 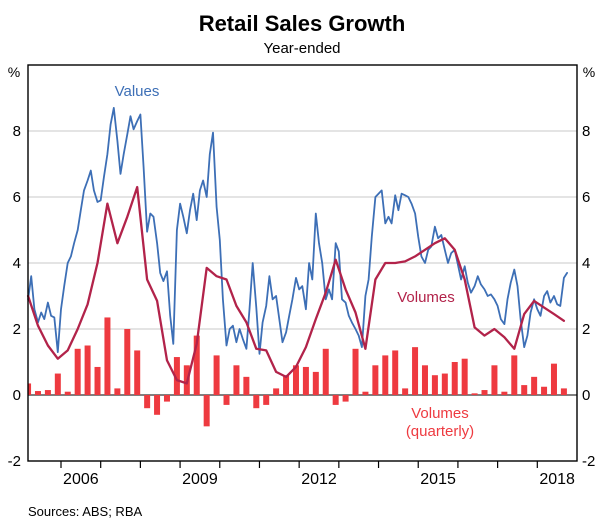 What do you see at coordinates (17, 263) in the screenshot?
I see `y-tick-label-left-4: 4` at bounding box center [17, 263].